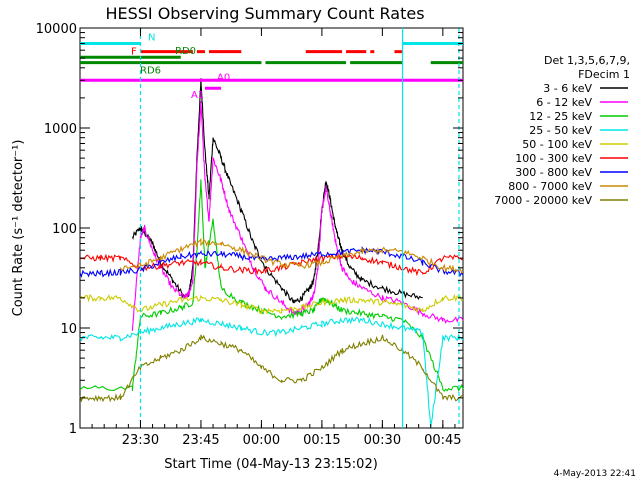 This screenshot has width=640, height=480. Describe the element at coordinates (567, 88) in the screenshot. I see `legend-entry-3-6-kev: 3 - 6 keV` at that location.